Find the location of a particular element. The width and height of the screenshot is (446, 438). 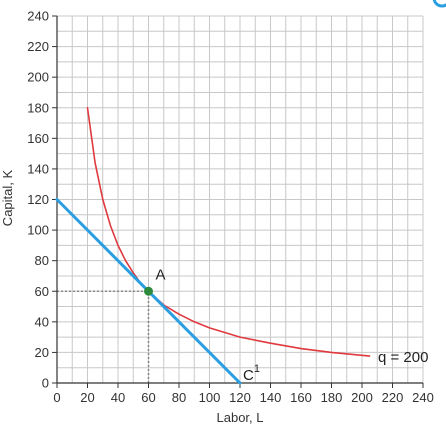

x-axis-ticks: 0 20 40 60 80 100 120 140 160 180 200 220 240 is located at coordinates (243, 394).